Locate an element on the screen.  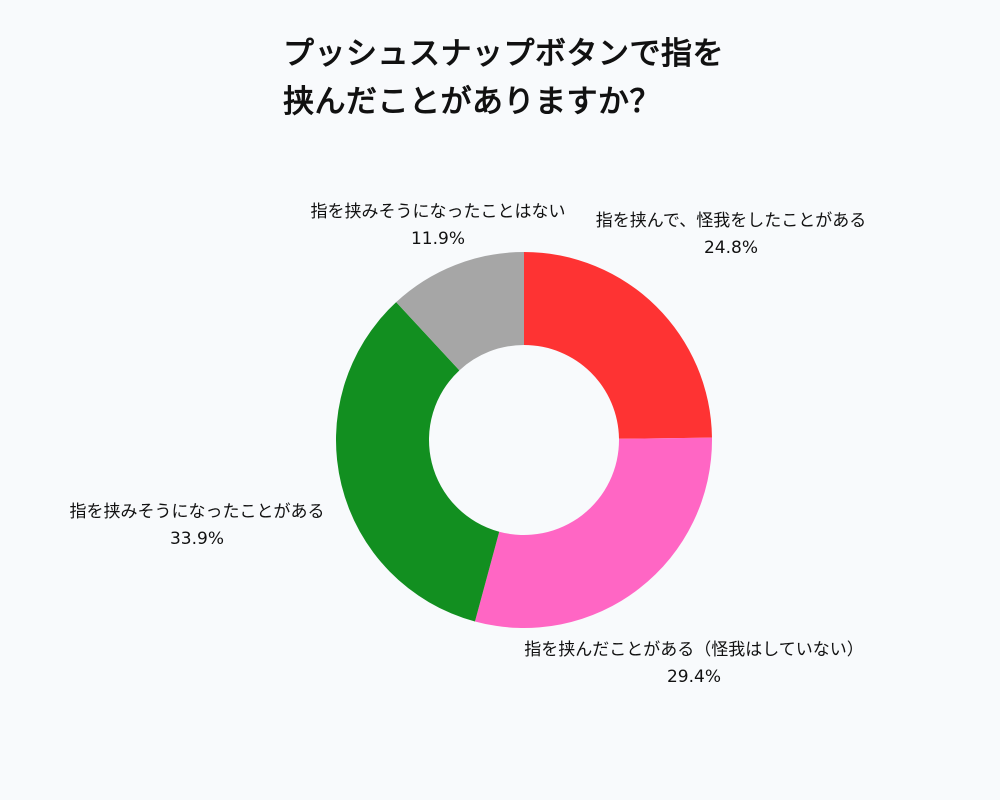
chart-title: プッシュスナップボタンで指を 挟んだことがありますか？ is located at coordinates (503, 78).